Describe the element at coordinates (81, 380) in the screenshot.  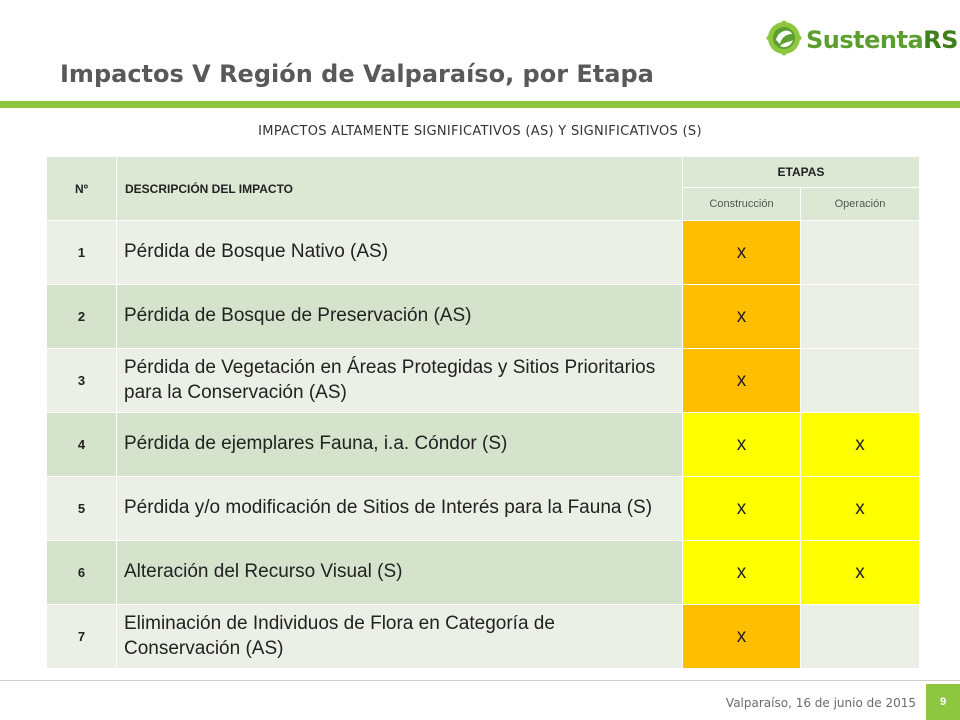
I see `row-number: 3` at that location.